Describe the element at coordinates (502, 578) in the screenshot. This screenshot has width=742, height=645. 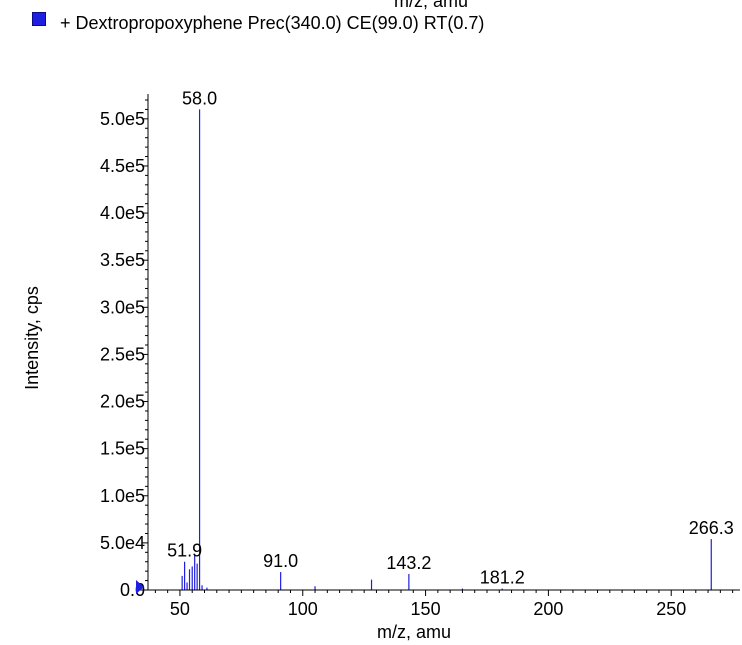
I see `peak-label: 181.2` at that location.